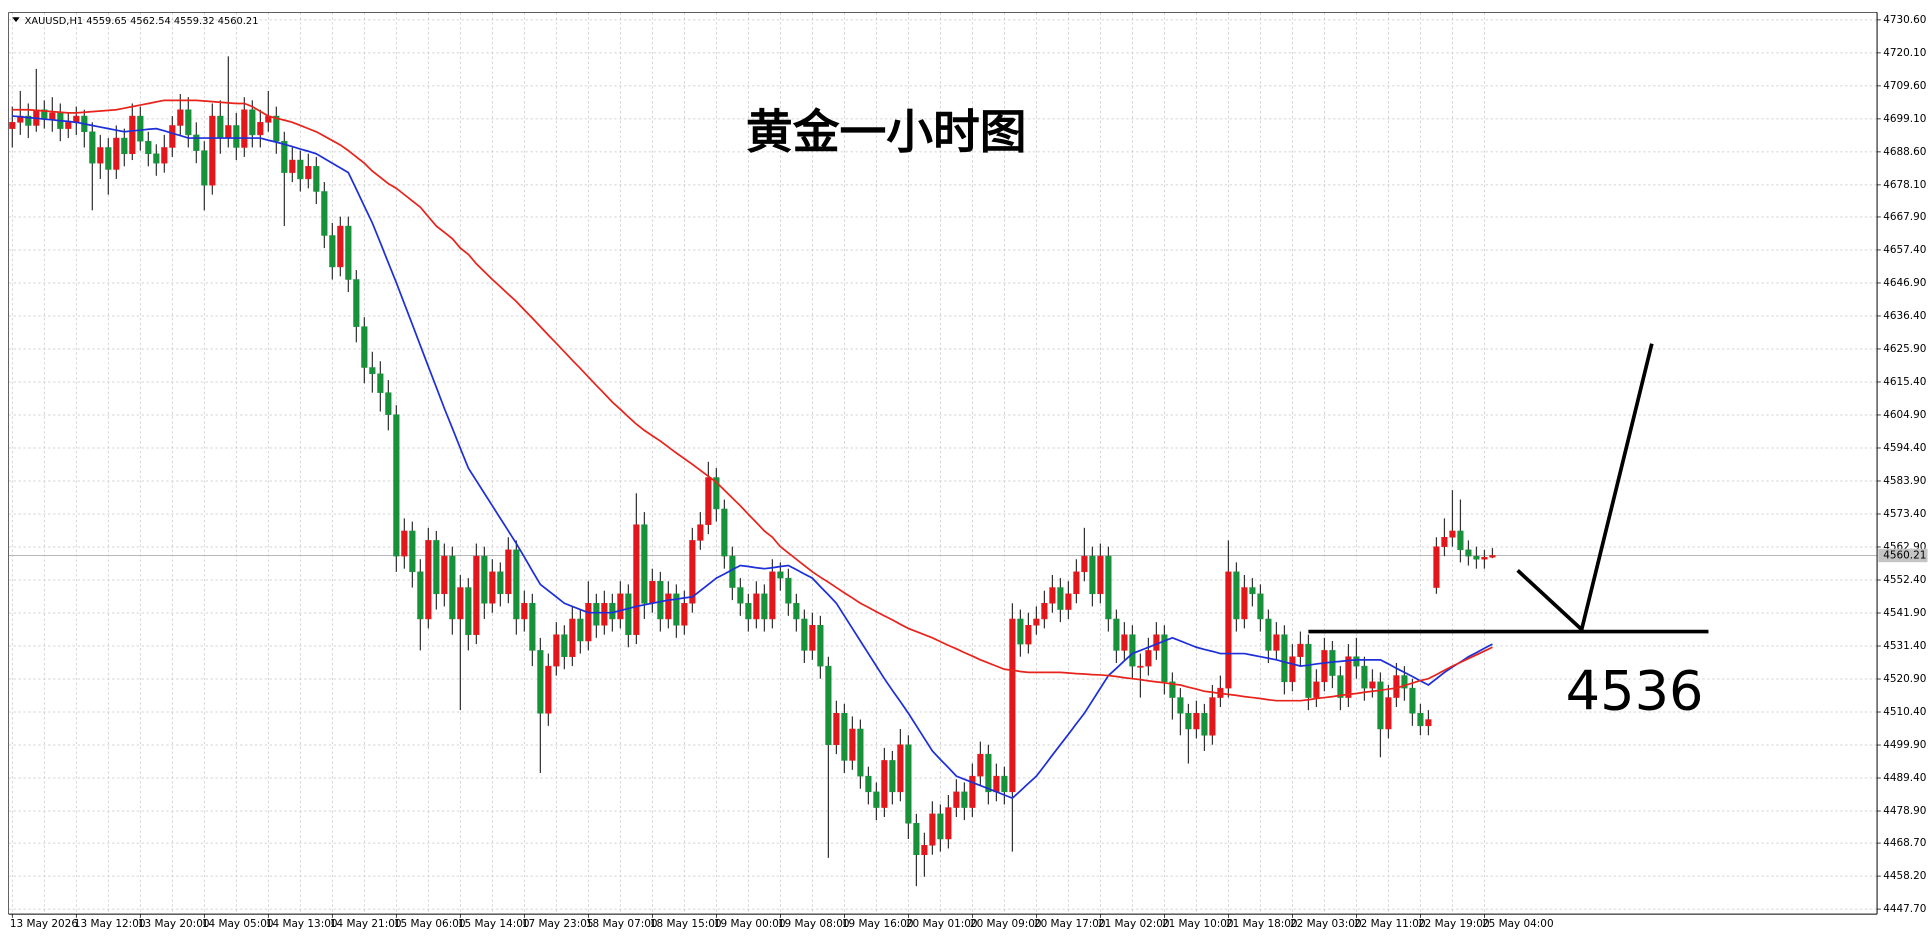 The height and width of the screenshot is (940, 1930). I want to click on y-tick-label: 4447.70, so click(1904, 909).